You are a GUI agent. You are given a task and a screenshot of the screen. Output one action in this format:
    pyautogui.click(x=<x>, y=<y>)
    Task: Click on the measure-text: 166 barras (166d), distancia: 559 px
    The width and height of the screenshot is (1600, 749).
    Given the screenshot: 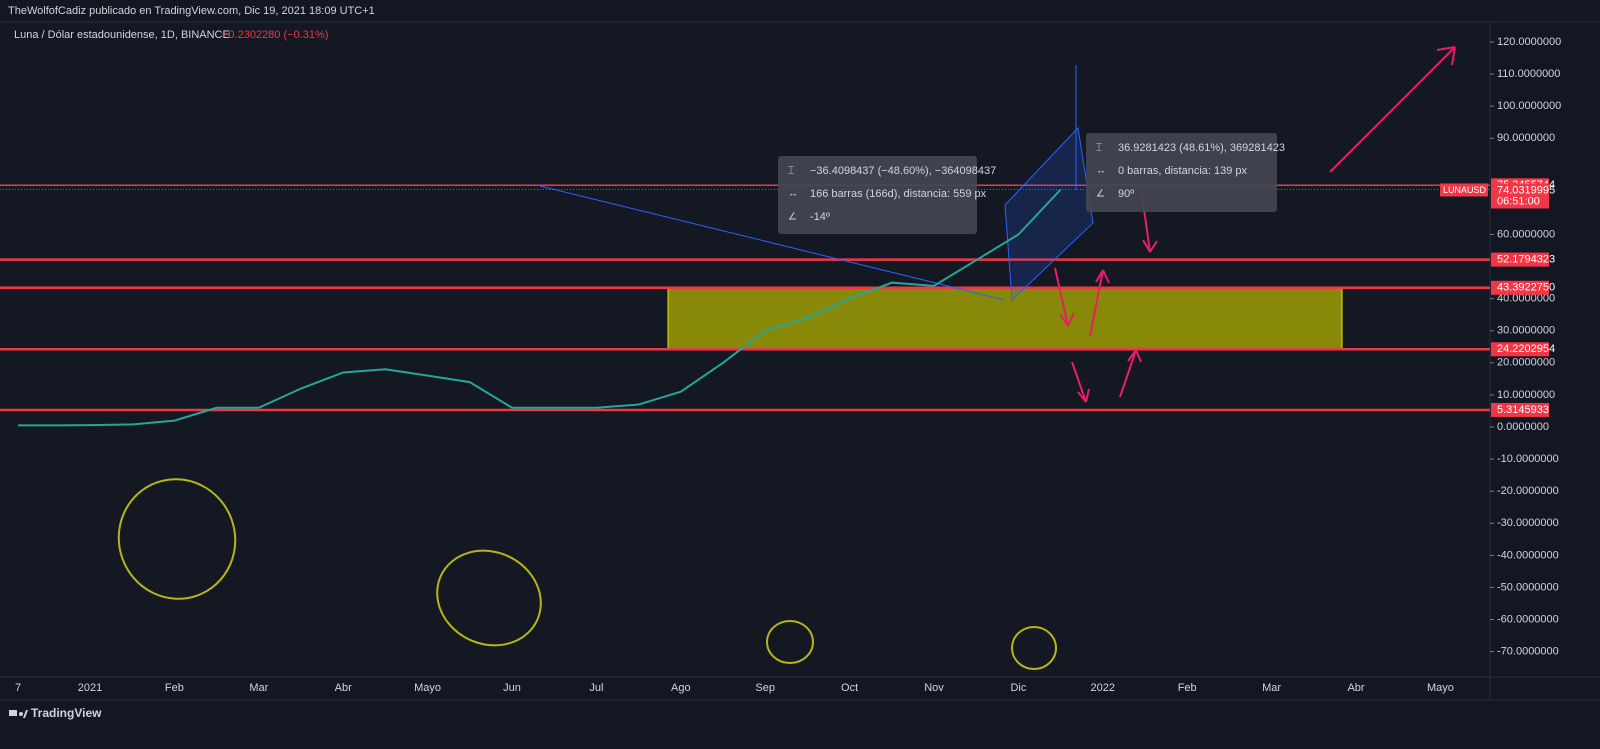 What is the action you would take?
    pyautogui.click(x=898, y=194)
    